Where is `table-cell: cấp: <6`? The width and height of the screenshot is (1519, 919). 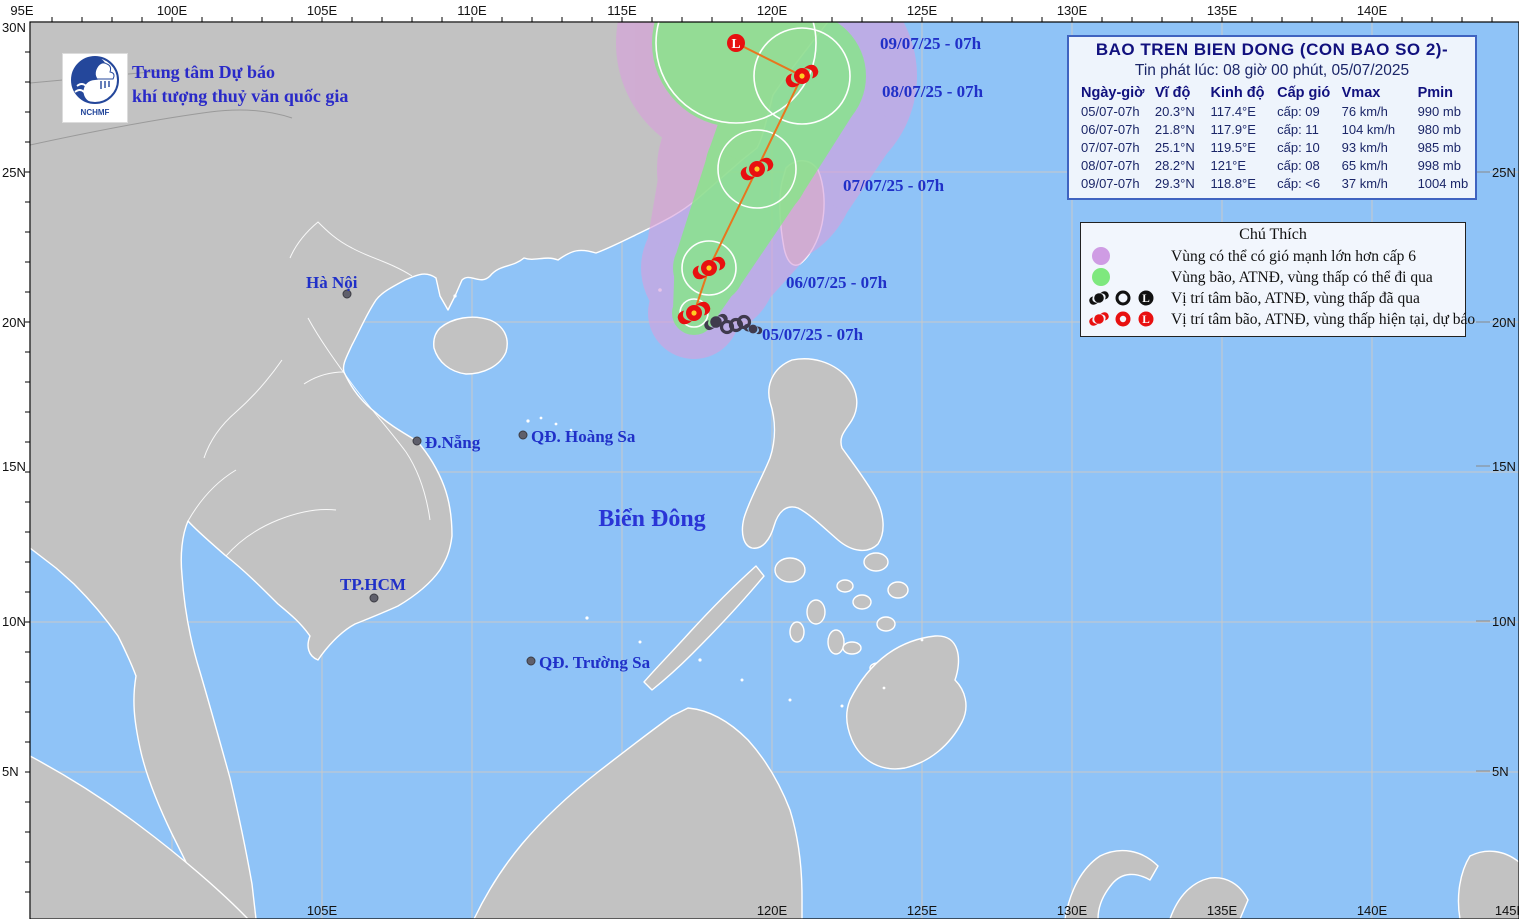 table-cell: cấp: <6 is located at coordinates (1299, 183).